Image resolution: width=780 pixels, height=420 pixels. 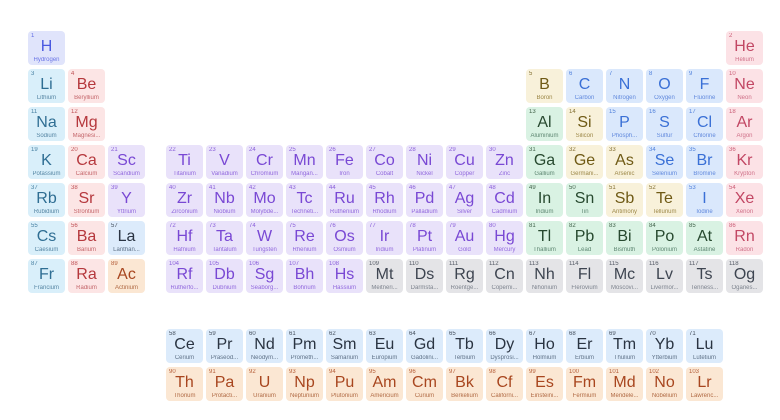 I want to click on element-tile-fr: 87 Fr Francium, so click(x=46, y=276).